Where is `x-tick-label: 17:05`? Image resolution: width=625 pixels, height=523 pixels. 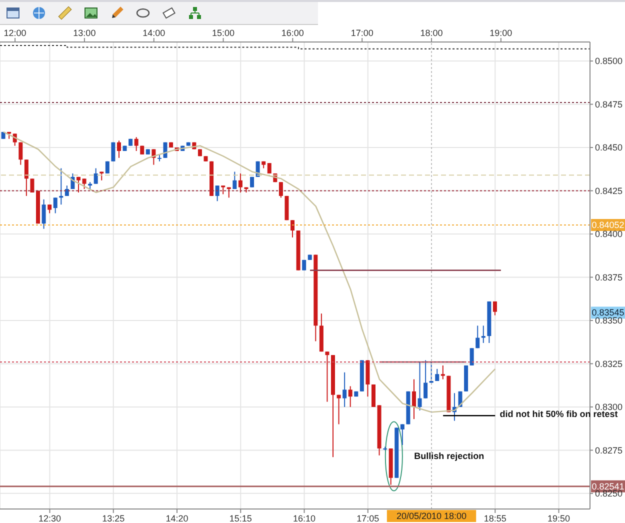
x-tick-label: 17:05 is located at coordinates (368, 518).